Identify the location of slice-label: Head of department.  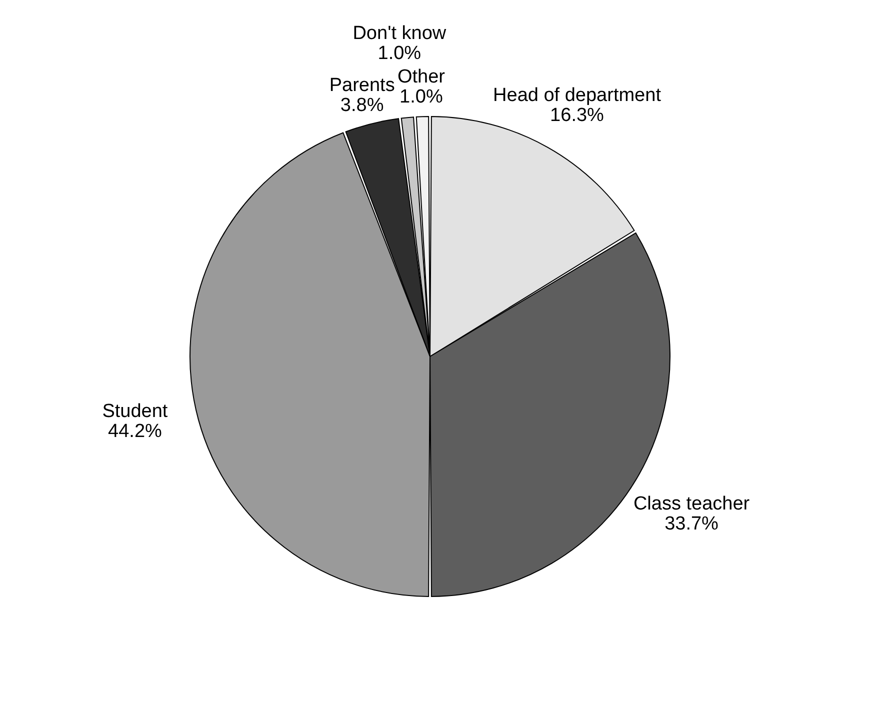
(577, 95).